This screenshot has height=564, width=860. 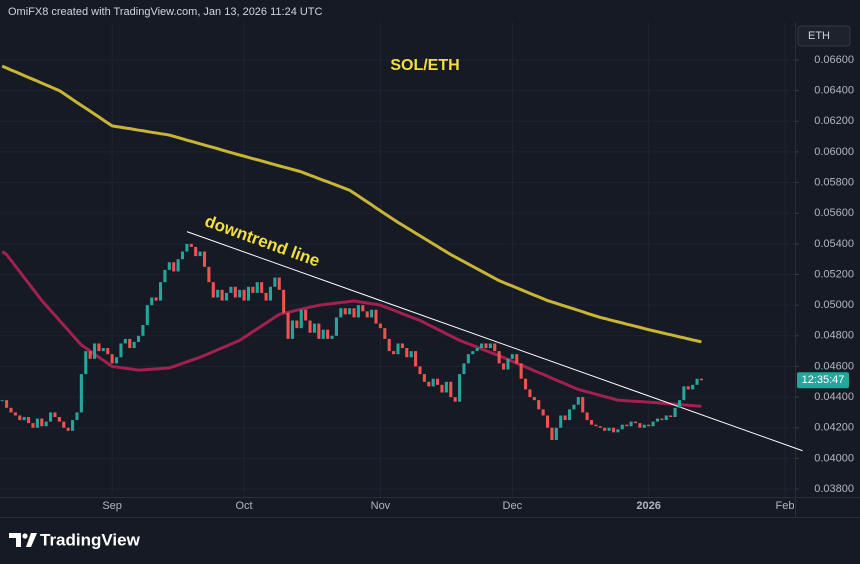 What do you see at coordinates (648, 506) in the screenshot?
I see `x-tick-label: 2026` at bounding box center [648, 506].